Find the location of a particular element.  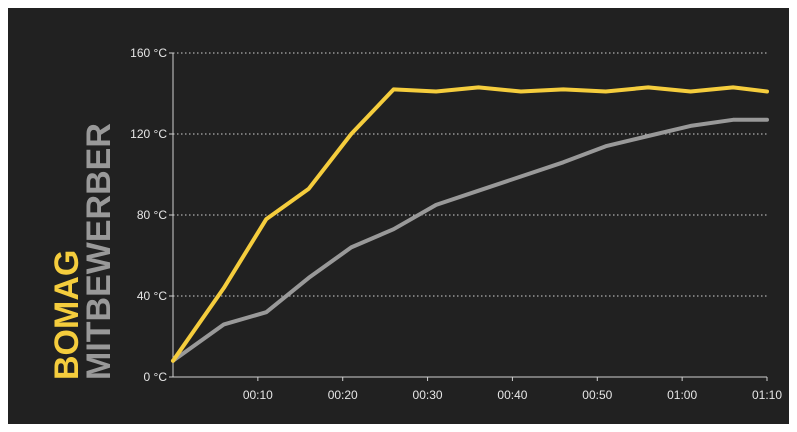

y-tick-label: 80 °C is located at coordinates (152, 215).